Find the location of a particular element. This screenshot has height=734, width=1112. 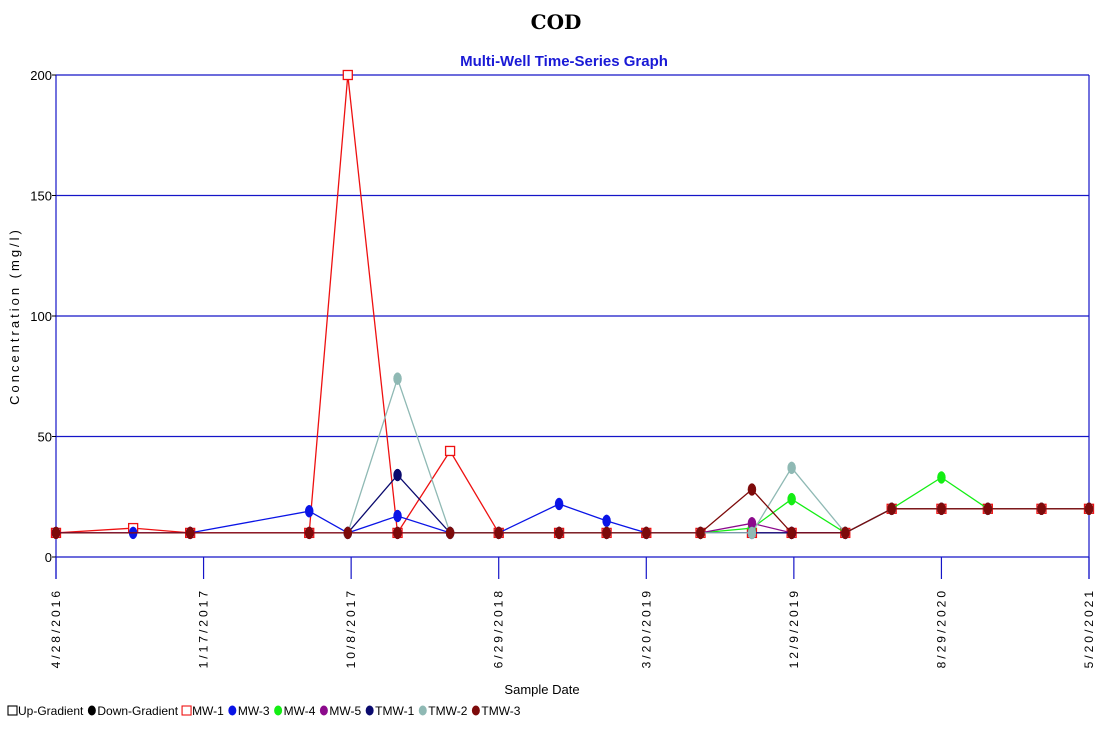

y-tick-label: 0 is located at coordinates (48, 557).